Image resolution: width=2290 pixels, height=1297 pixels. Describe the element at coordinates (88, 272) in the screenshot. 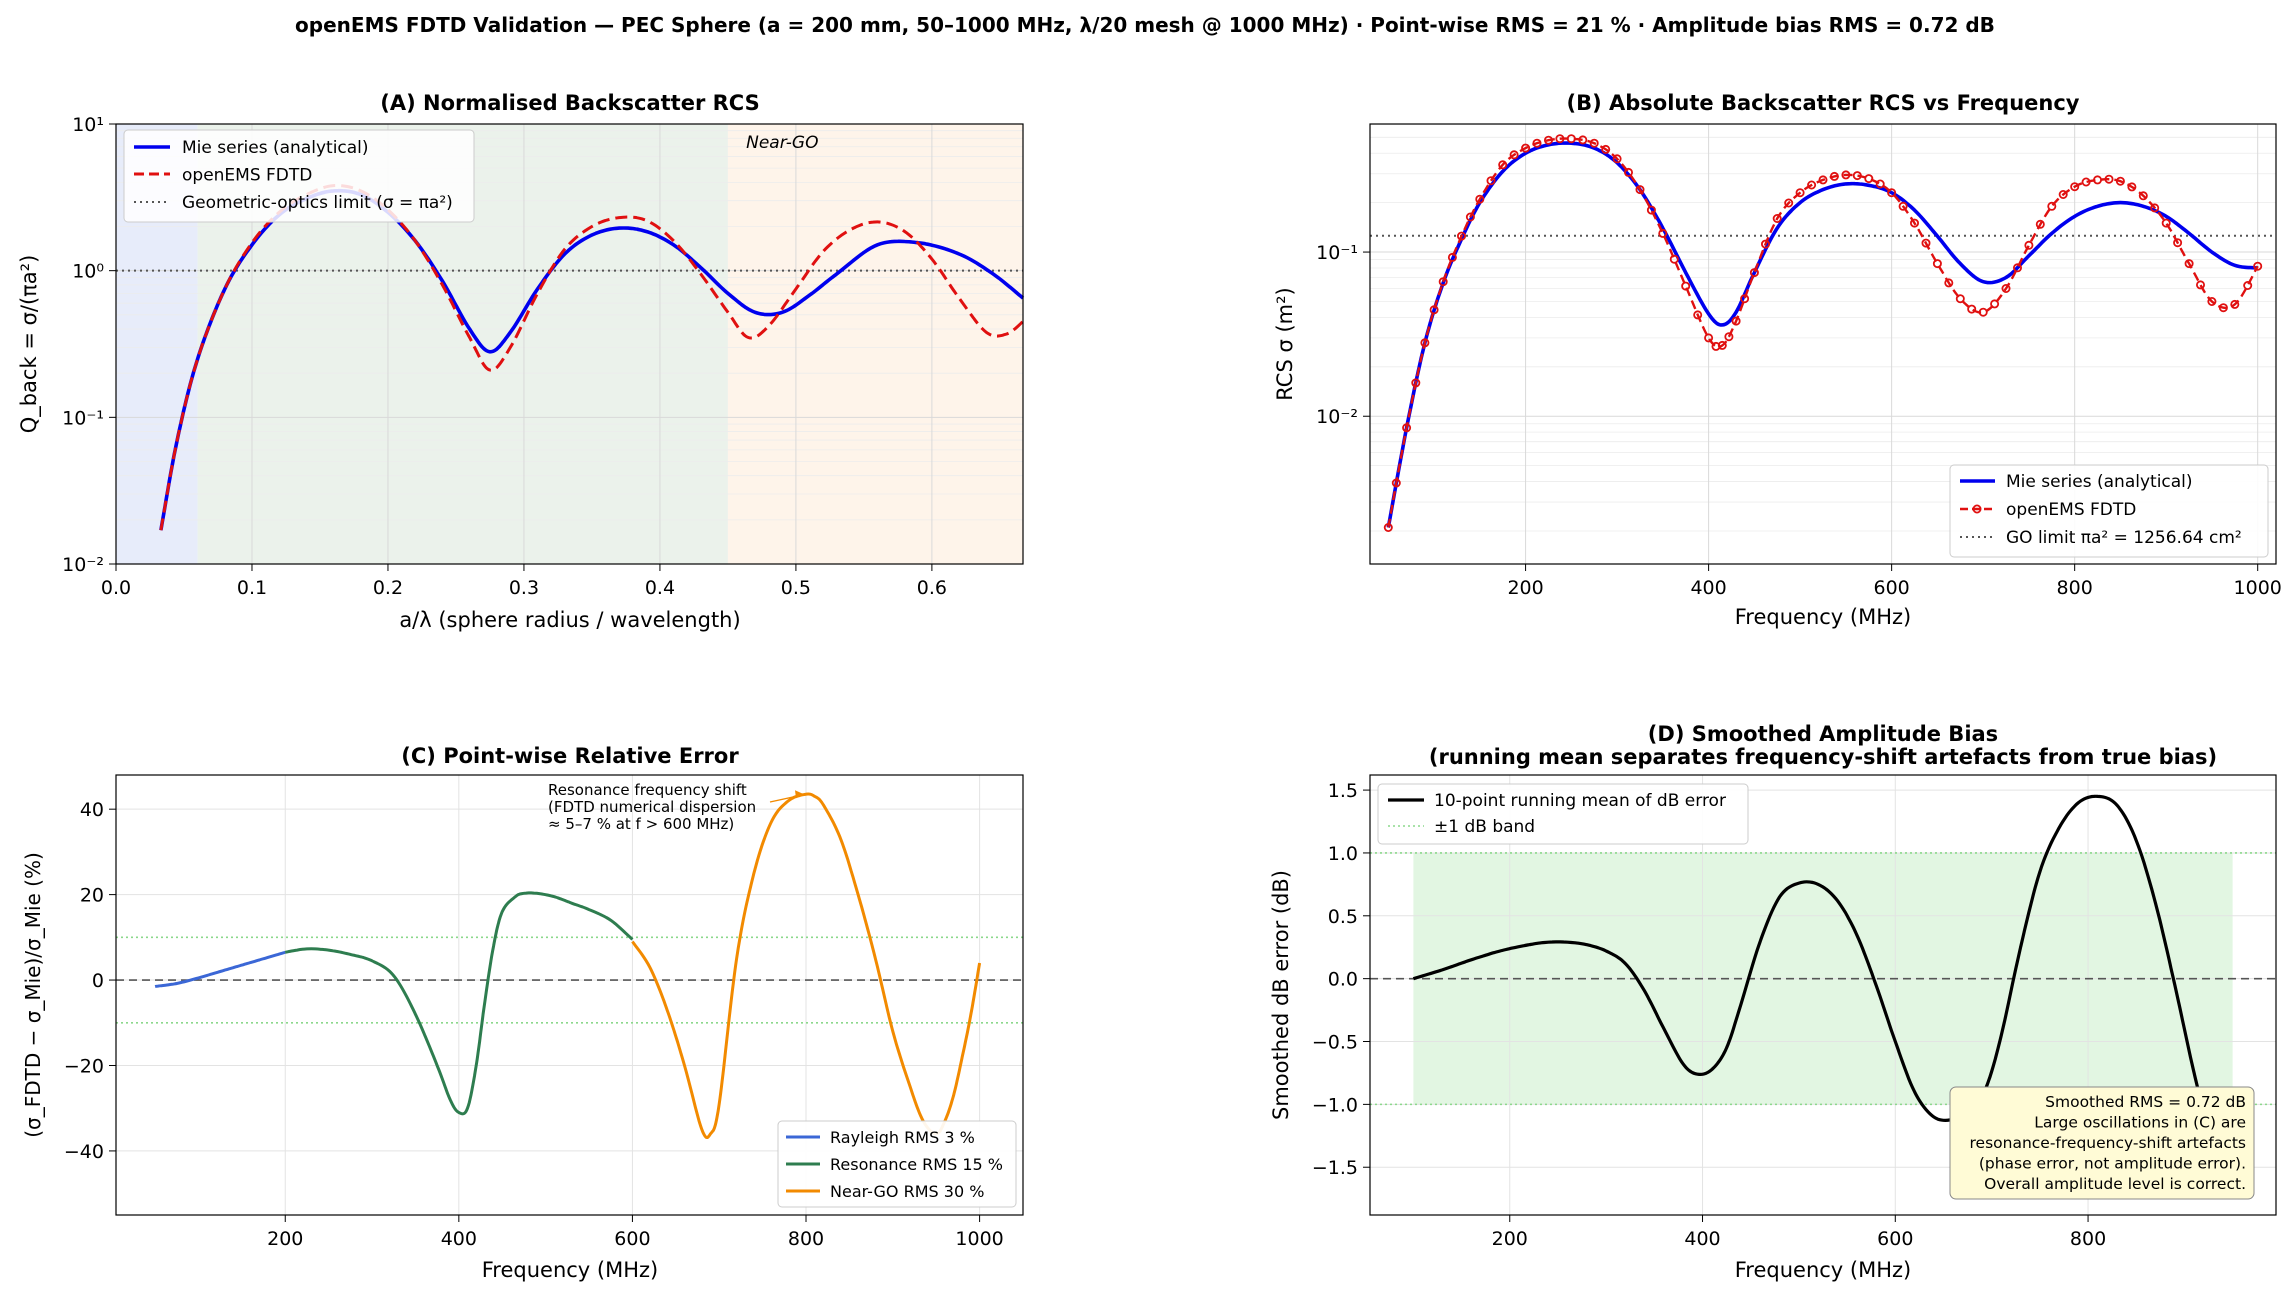

I see `y-tick-label: 10⁰` at that location.